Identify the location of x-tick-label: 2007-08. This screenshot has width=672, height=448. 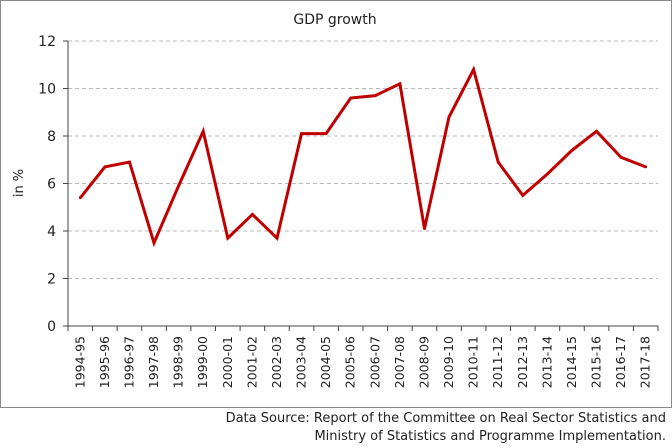
(399, 362).